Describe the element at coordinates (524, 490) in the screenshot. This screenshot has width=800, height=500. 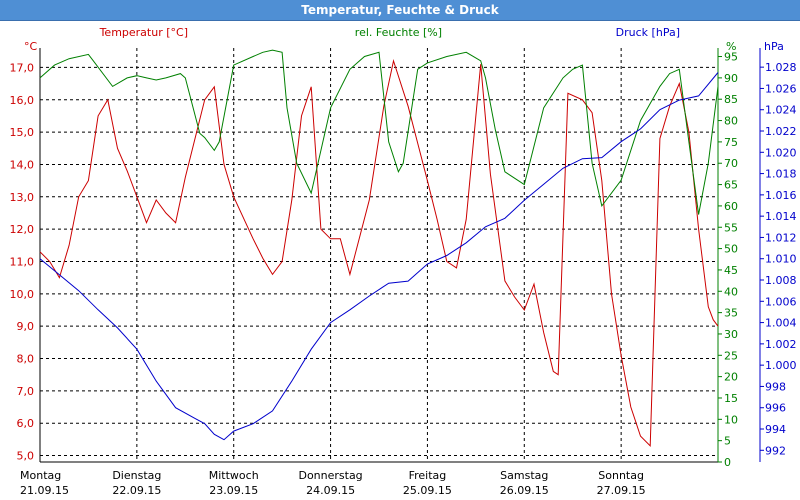
I see `x-tick-date: 26.09.15` at that location.